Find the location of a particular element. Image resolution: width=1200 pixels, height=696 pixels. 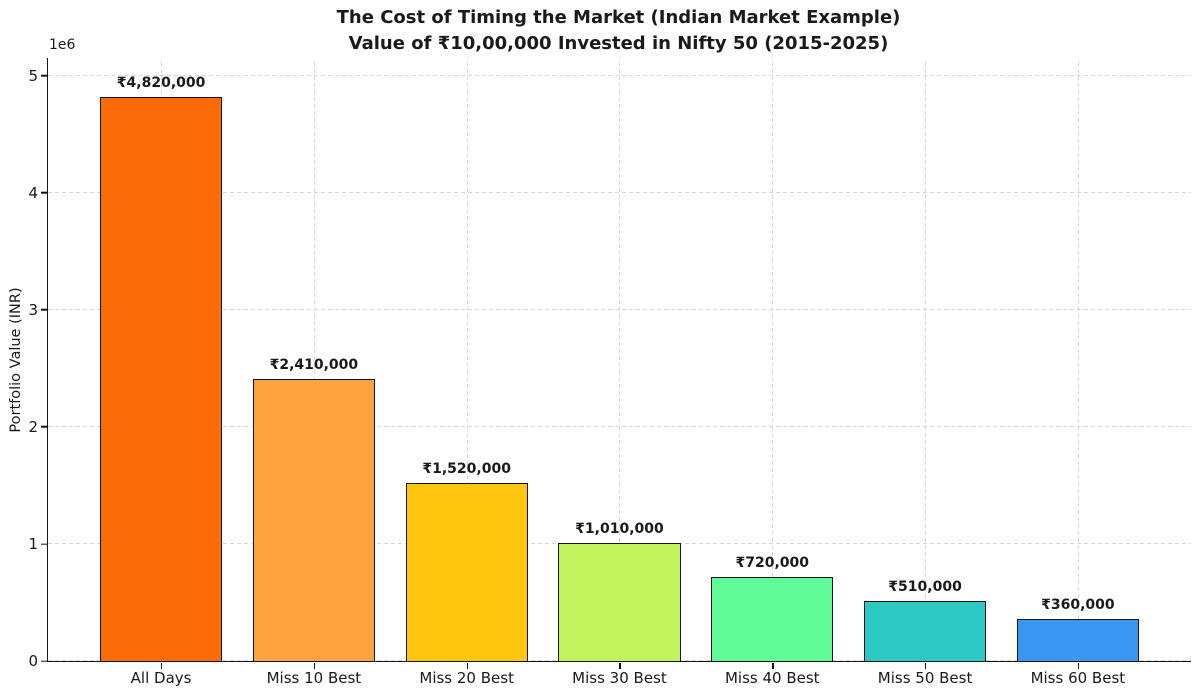

x-tick-label: Miss 40 Best is located at coordinates (772, 678).